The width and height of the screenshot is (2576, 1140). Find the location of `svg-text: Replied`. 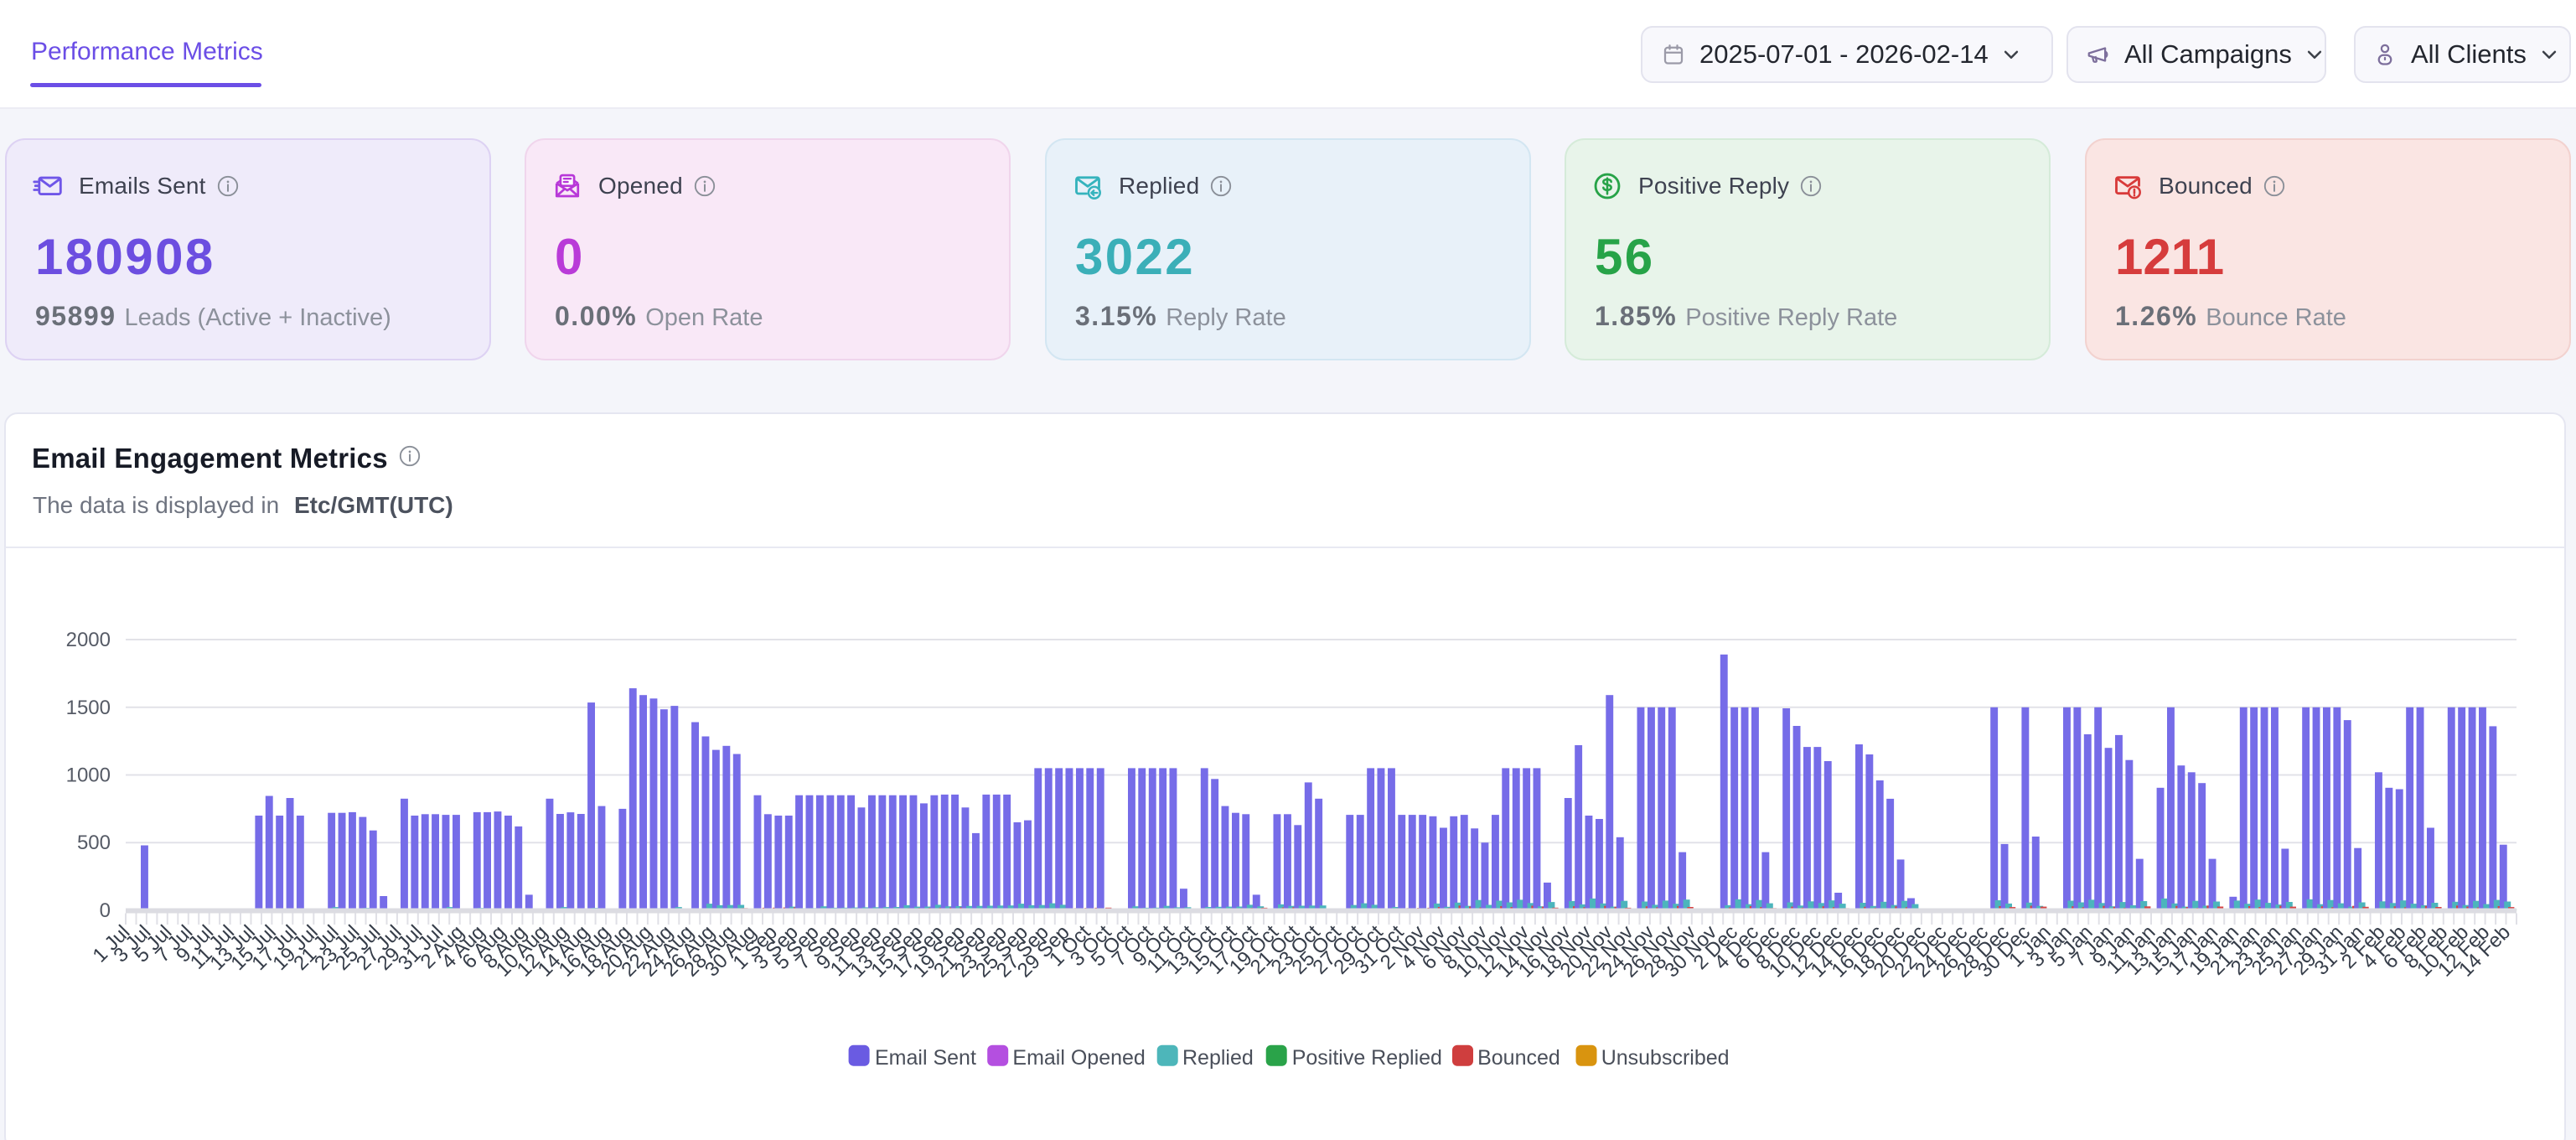

svg-text: Replied is located at coordinates (1218, 1058).